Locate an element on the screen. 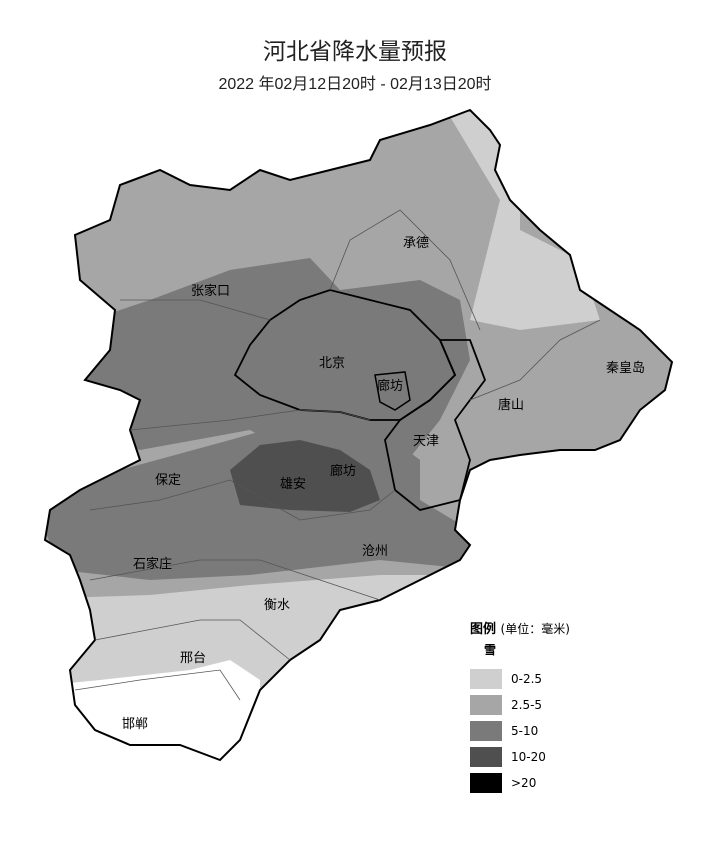  city-label: 沧州 is located at coordinates (375, 551).